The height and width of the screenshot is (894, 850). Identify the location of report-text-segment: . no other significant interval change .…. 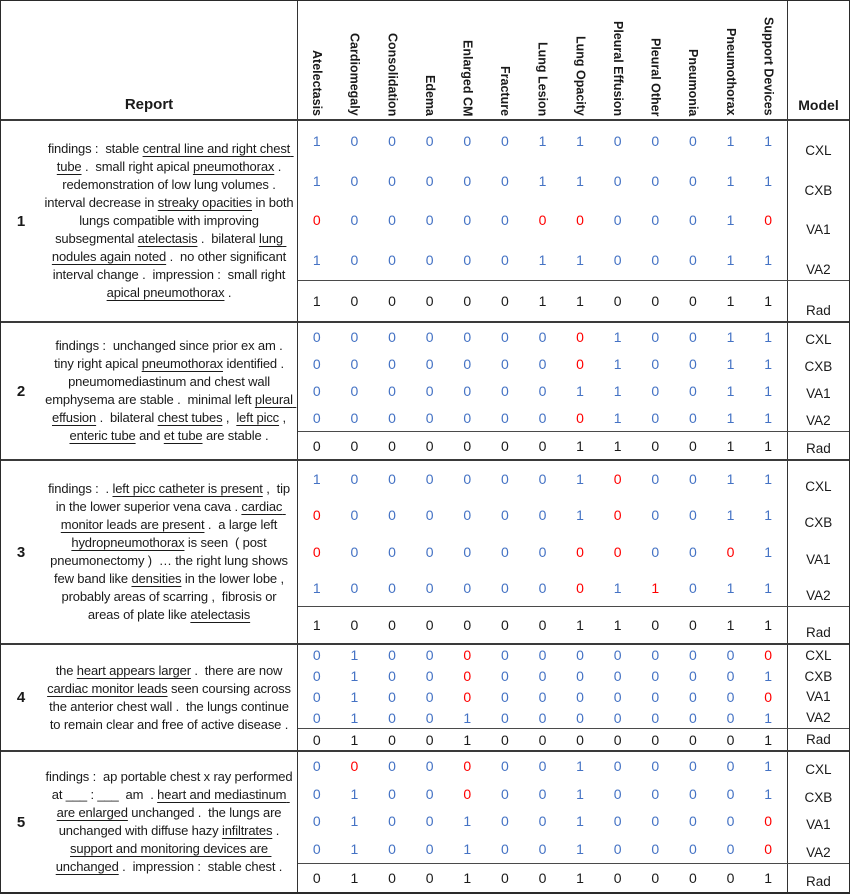
(171, 265).